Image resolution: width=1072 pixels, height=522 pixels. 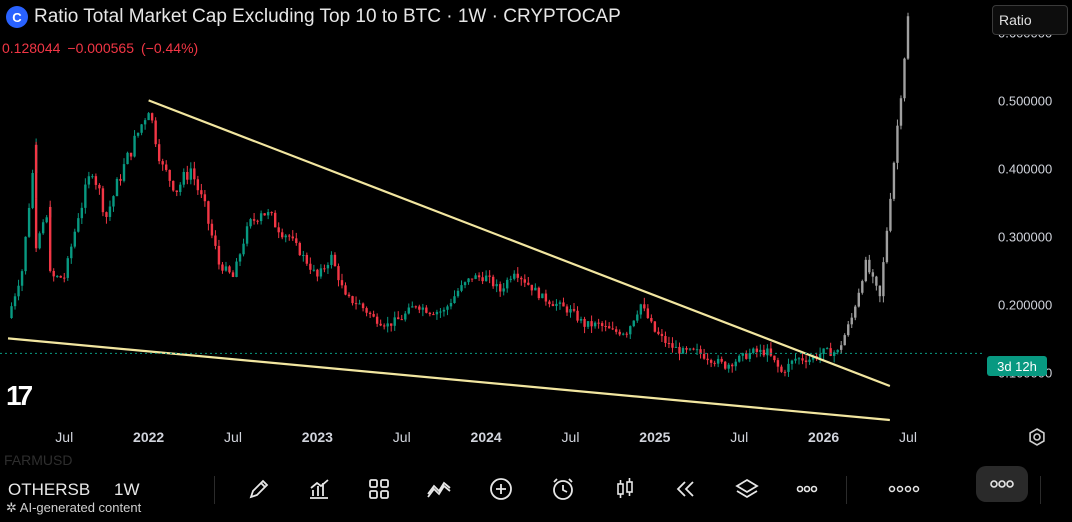 I want to click on pill-icon, so click(x=1002, y=484).